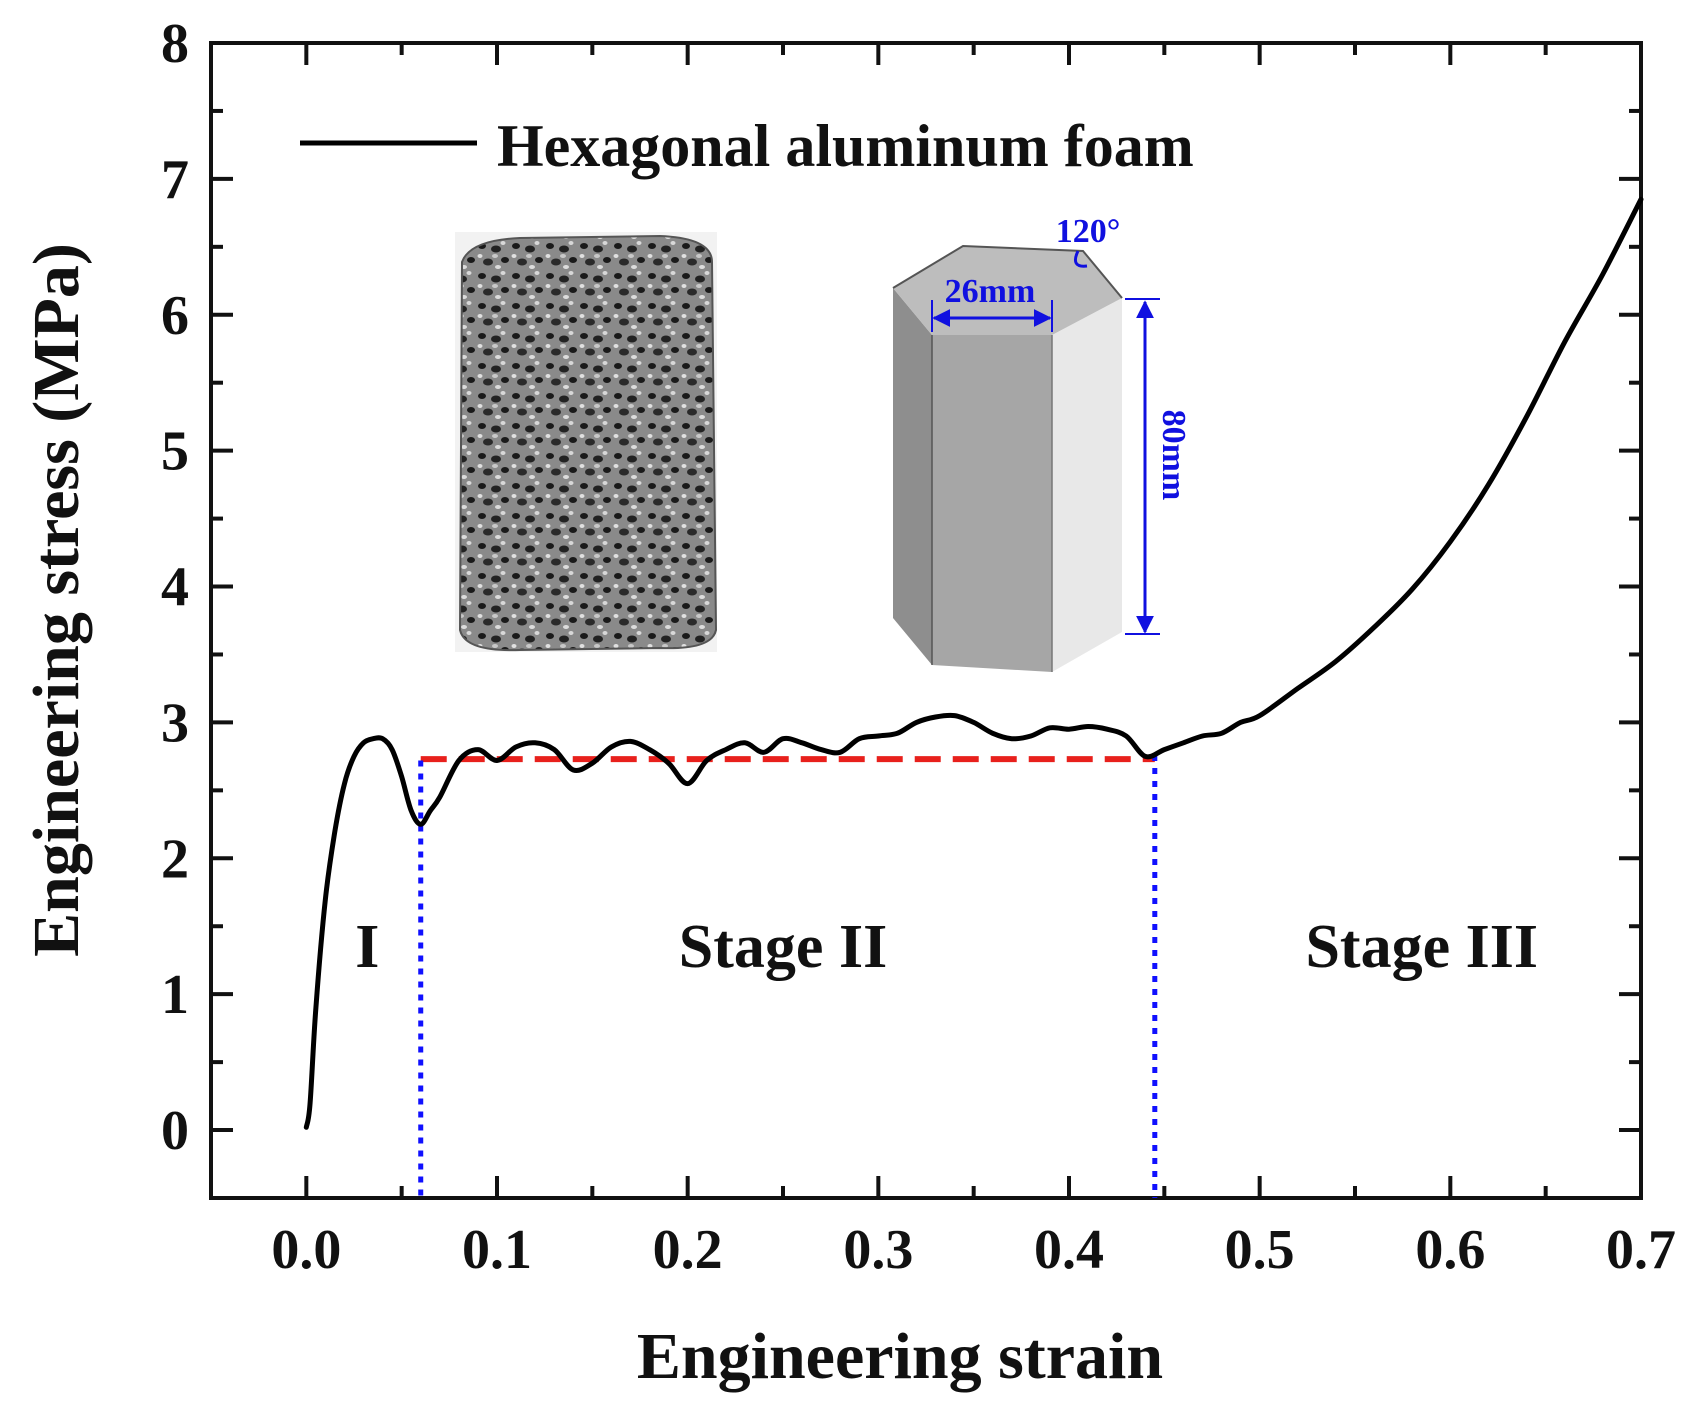 Image resolution: width=1699 pixels, height=1423 pixels. Describe the element at coordinates (1069, 1250) in the screenshot. I see `x-tick-label: 0.4` at that location.